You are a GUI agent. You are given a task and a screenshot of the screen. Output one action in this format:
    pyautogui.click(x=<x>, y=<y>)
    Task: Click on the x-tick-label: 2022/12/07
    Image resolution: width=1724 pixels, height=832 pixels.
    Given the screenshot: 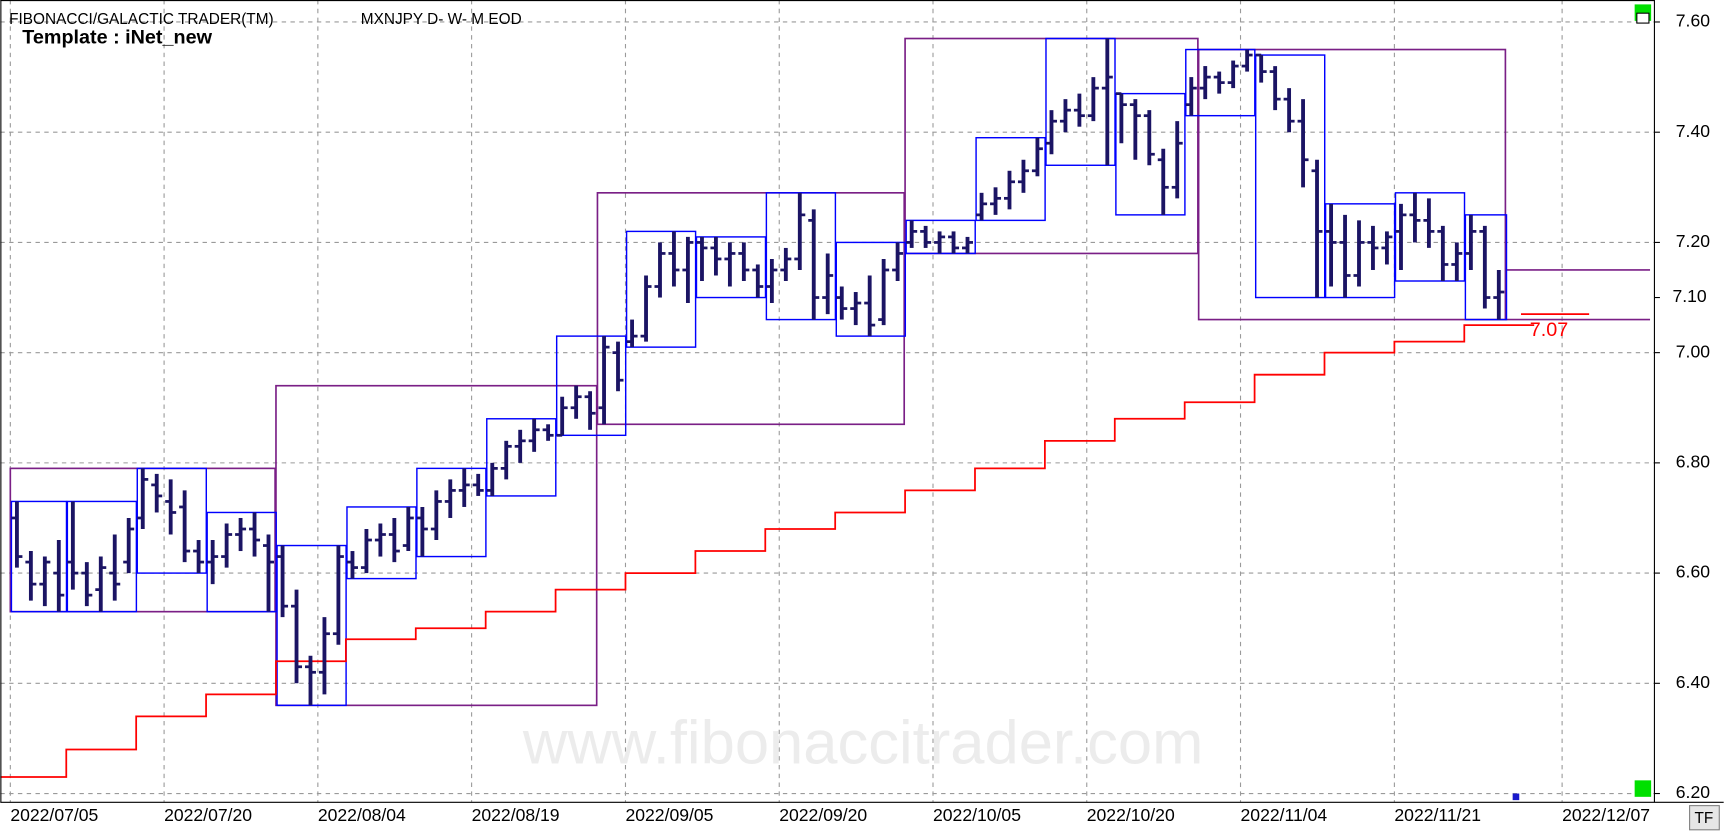 What is the action you would take?
    pyautogui.click(x=1606, y=815)
    